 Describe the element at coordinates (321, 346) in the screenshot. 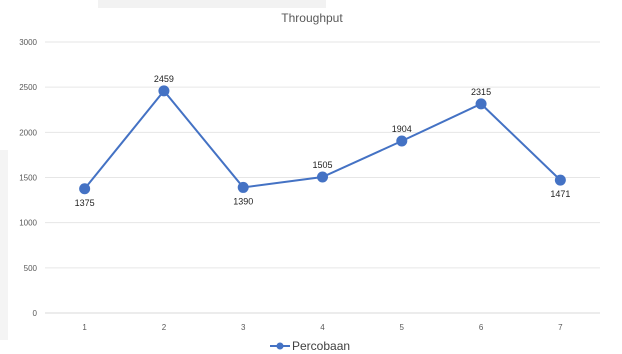

I see `legend-label: Percobaan` at that location.